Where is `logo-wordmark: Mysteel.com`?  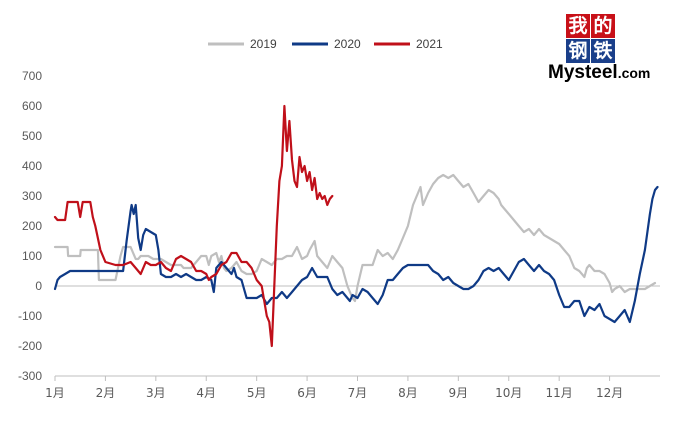
logo-wordmark: Mysteel.com is located at coordinates (599, 73).